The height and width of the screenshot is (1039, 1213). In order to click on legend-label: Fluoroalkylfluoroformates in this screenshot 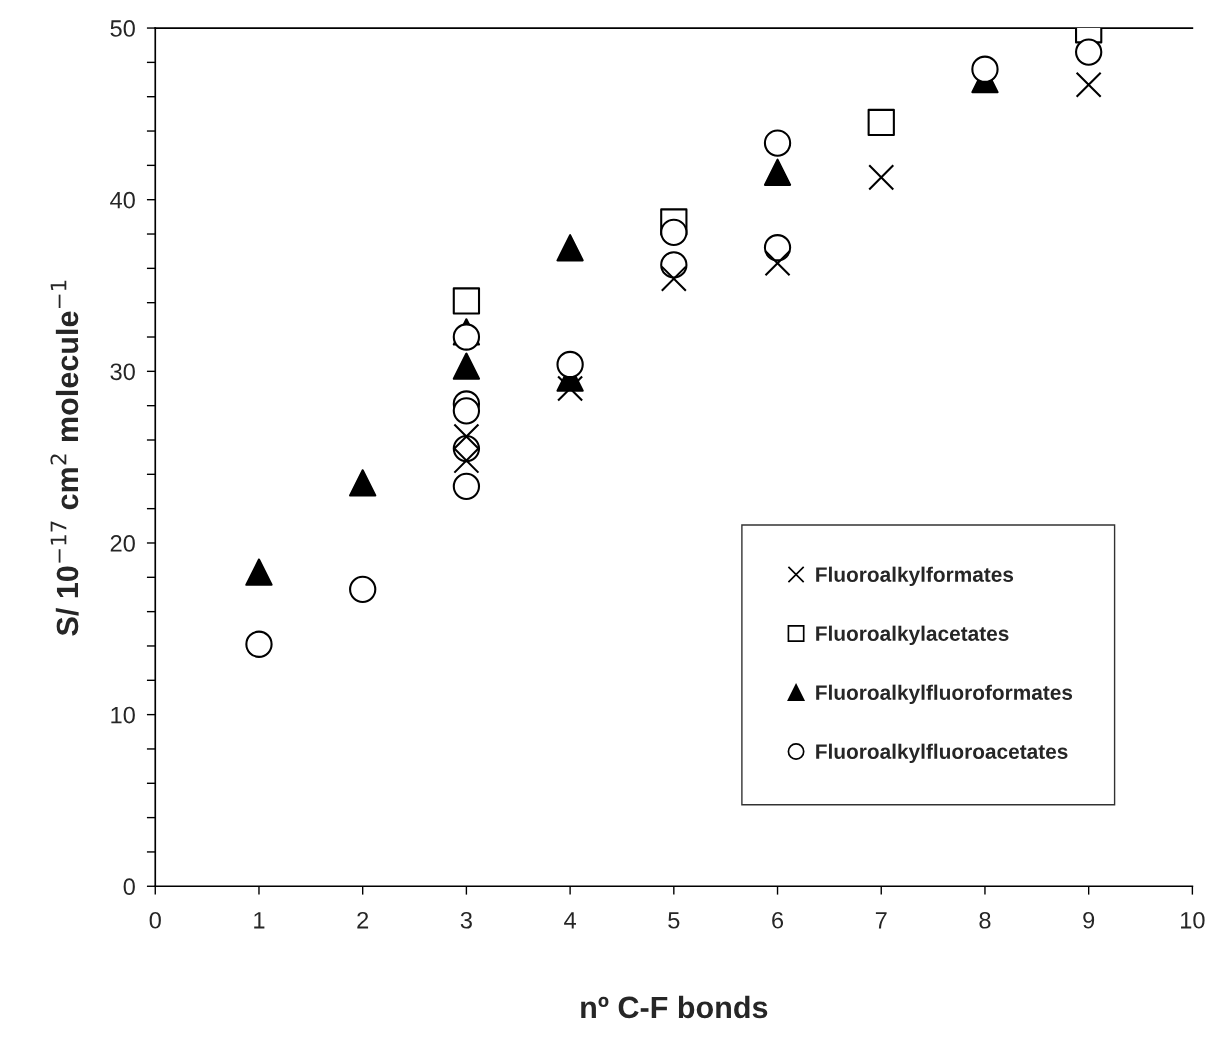, I will do `click(944, 694)`.